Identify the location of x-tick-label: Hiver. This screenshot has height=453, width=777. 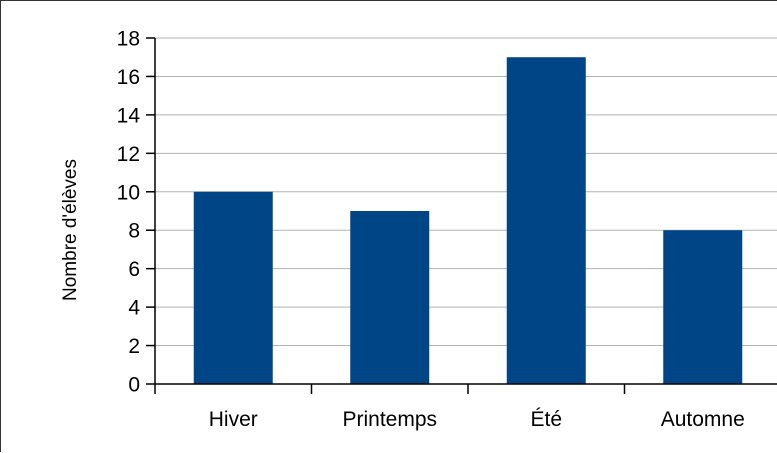
(233, 419).